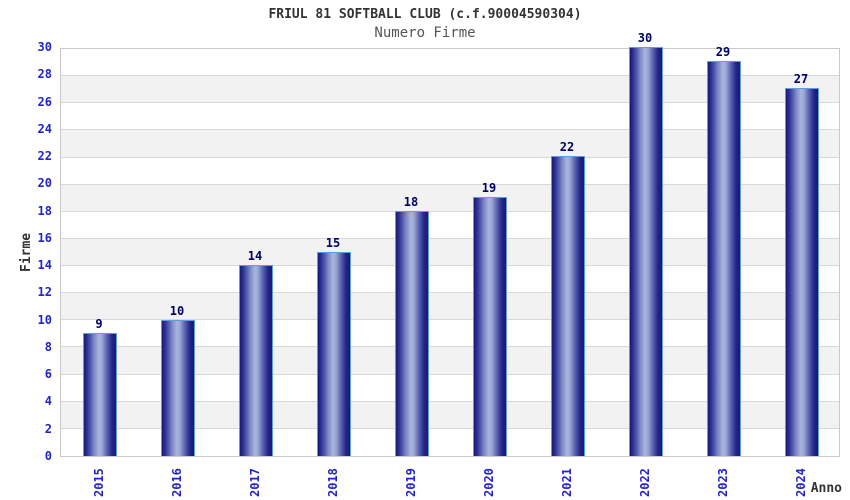 The height and width of the screenshot is (500, 850). Describe the element at coordinates (48, 374) in the screenshot. I see `y-tick-6: 6` at that location.